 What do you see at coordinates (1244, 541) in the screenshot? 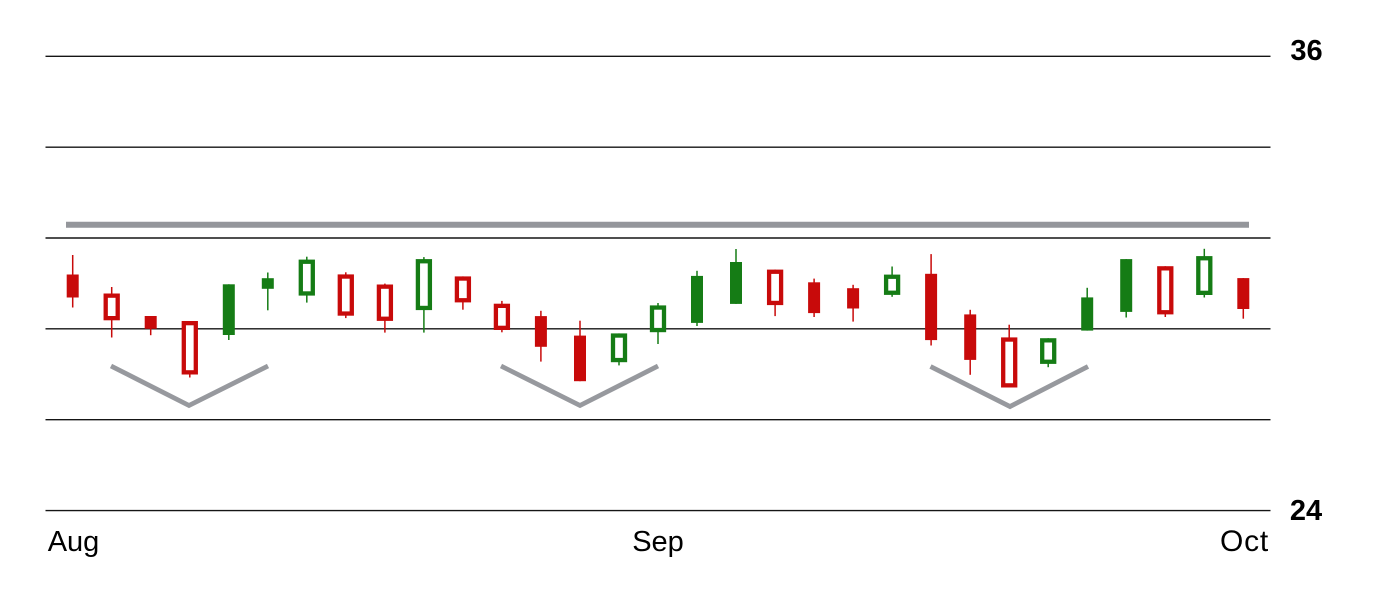
I see `svg-text: Oct` at bounding box center [1244, 541].